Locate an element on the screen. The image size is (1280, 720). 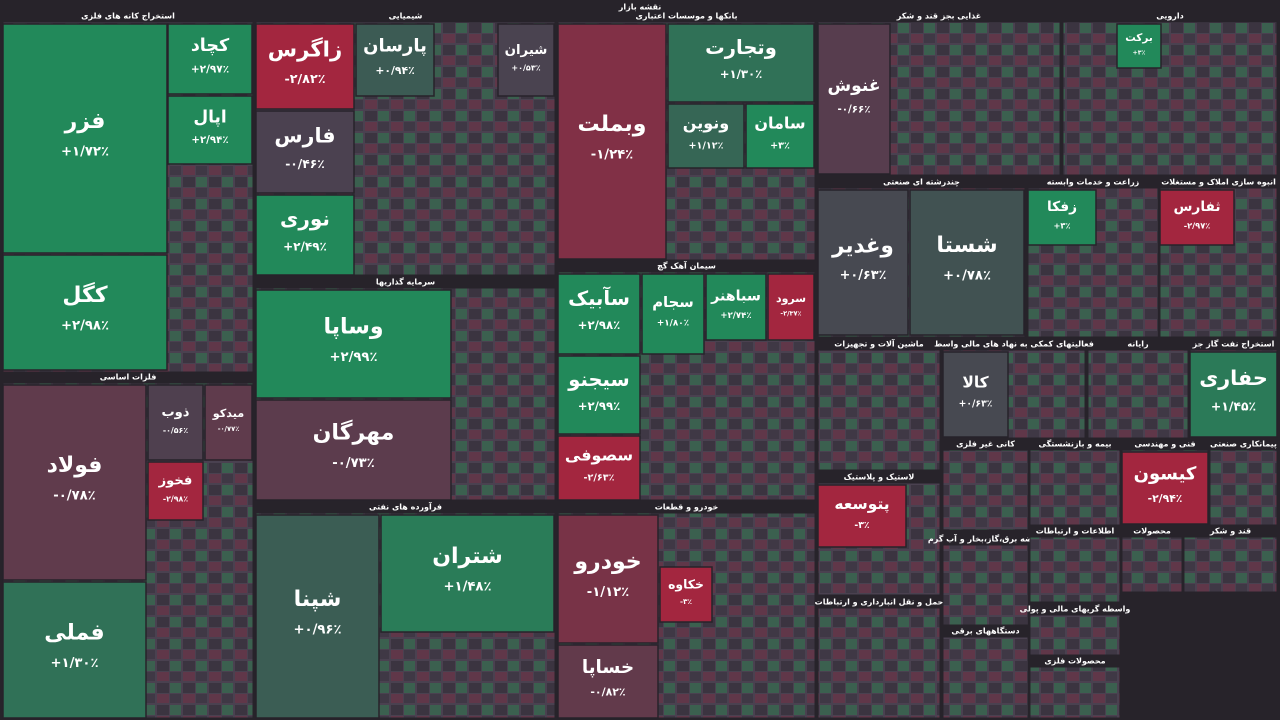
stock-change: -۱/۲۴٪ is located at coordinates (612, 155).